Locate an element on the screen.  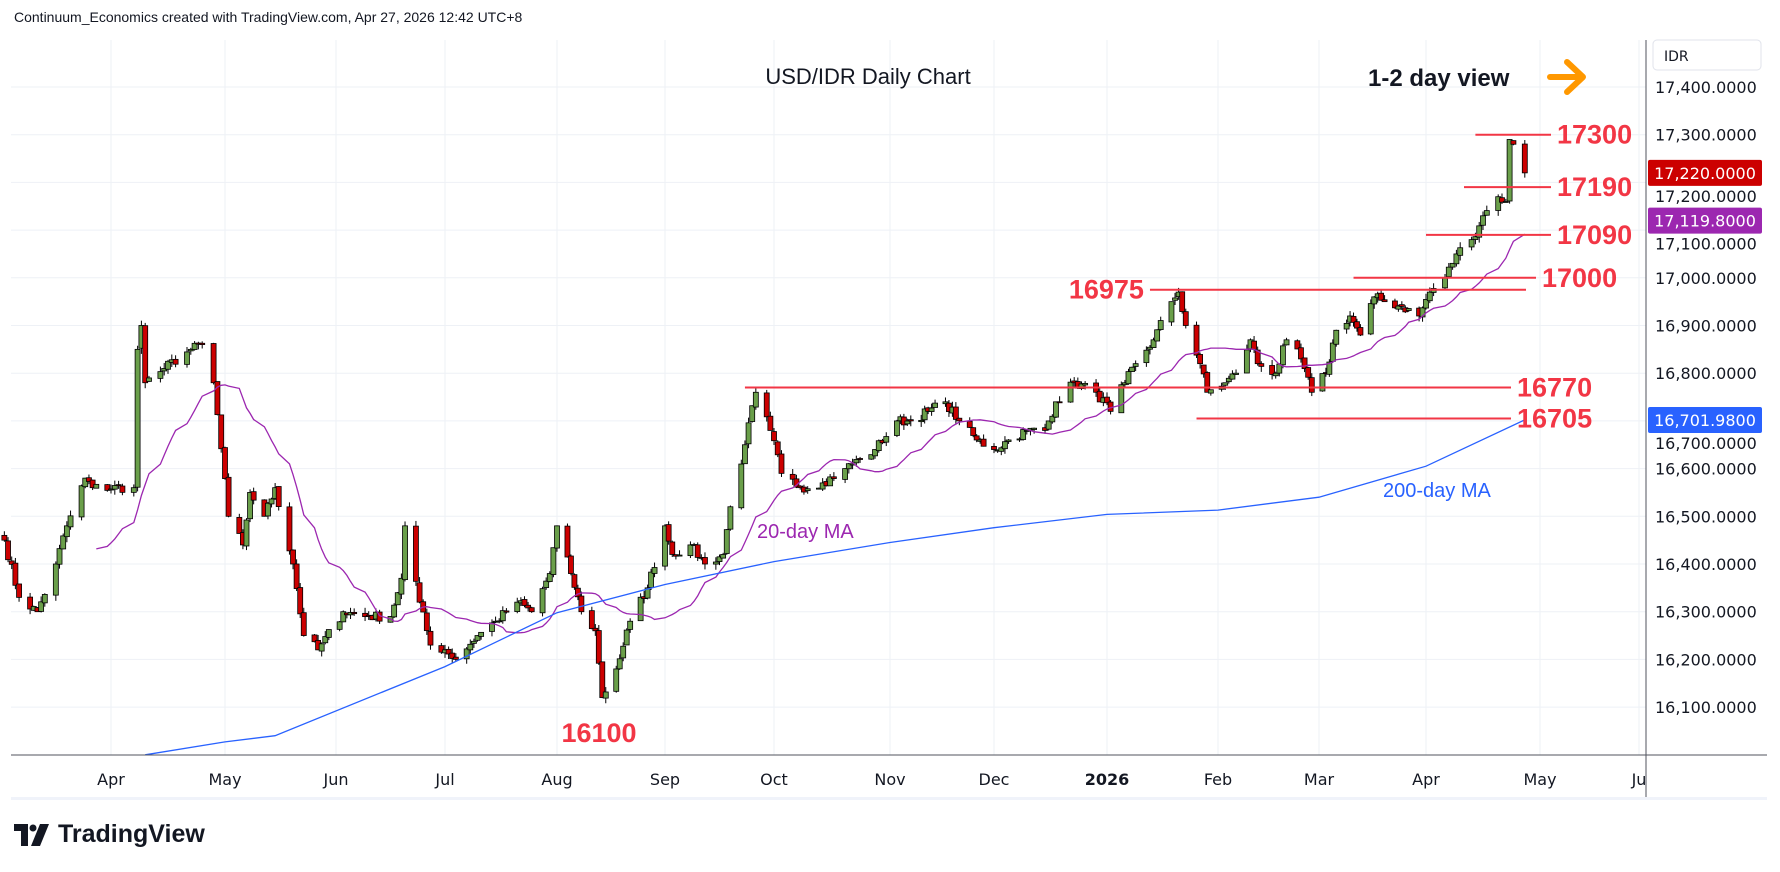
ma200-label: 200-day MA is located at coordinates (1437, 491).